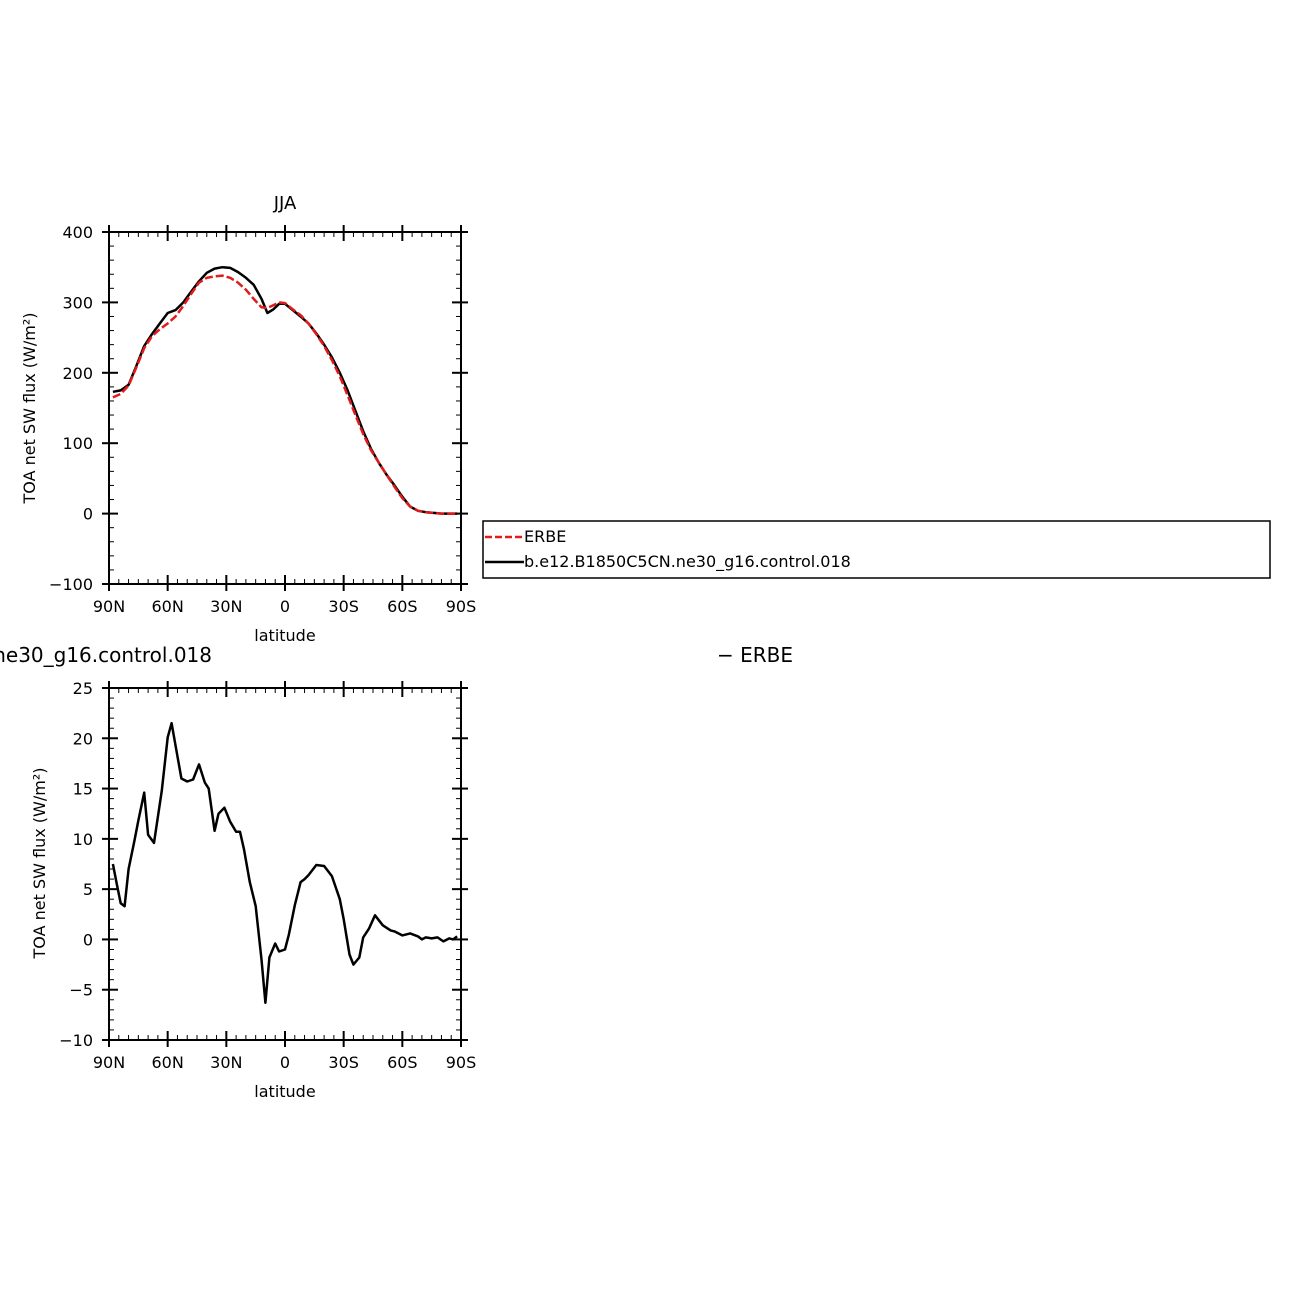  What do you see at coordinates (39, 864) in the screenshot?
I see `bottom-y-axis-label: TOA net SW flux (W/m²)` at bounding box center [39, 864].